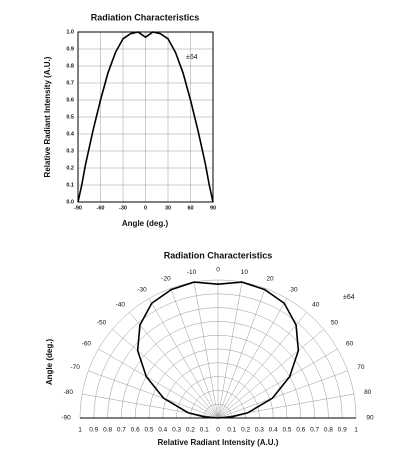 The width and height of the screenshot is (402, 465). I want to click on theta-tick-label: 40, so click(316, 304).